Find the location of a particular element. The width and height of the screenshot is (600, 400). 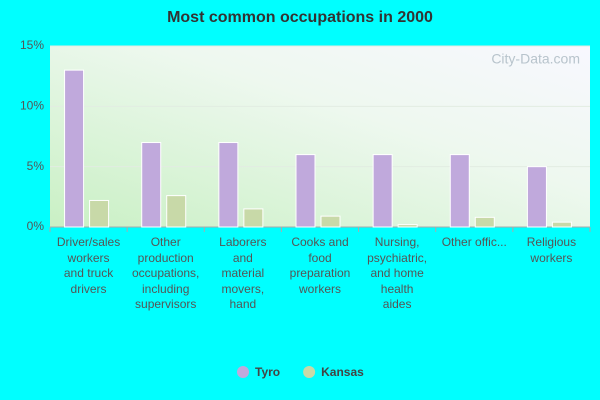

y-tick-label: 0% is located at coordinates (36, 226).